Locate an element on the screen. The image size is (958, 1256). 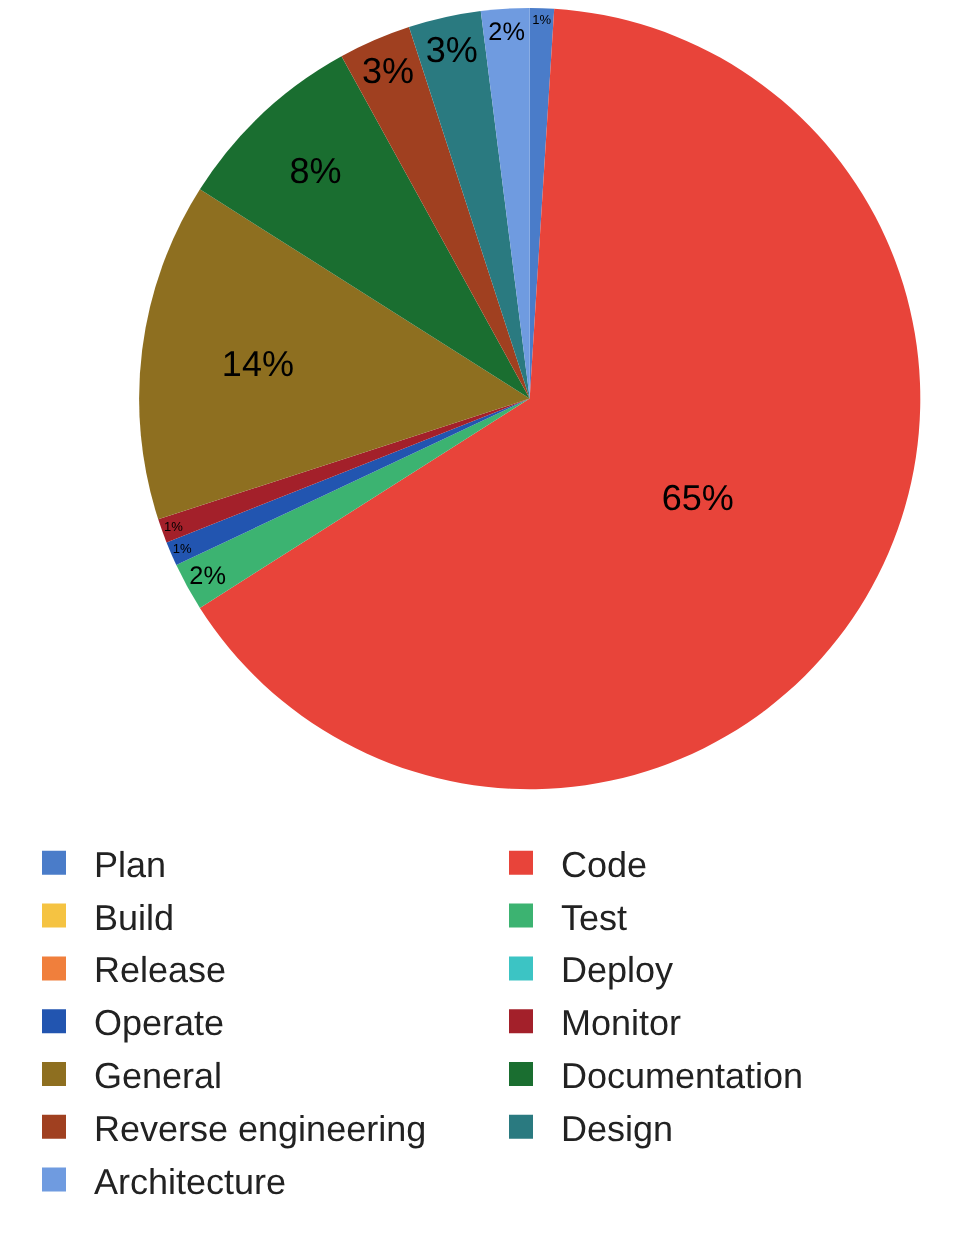
legend-label: Release is located at coordinates (160, 970).